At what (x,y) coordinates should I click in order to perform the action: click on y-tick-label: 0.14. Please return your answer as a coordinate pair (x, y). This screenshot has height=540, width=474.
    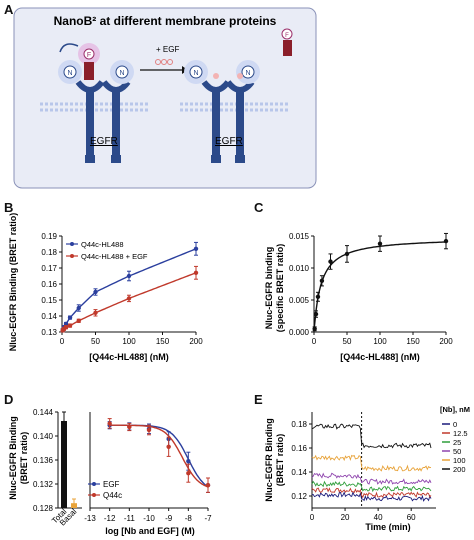
    Looking at the image, I should click on (299, 472).